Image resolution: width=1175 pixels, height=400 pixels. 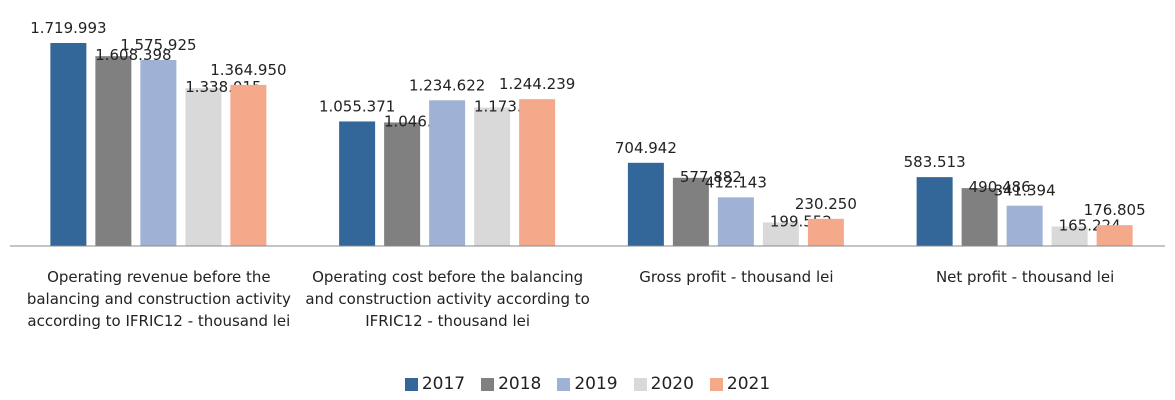 I want to click on data-label: 704.942, so click(x=646, y=148).